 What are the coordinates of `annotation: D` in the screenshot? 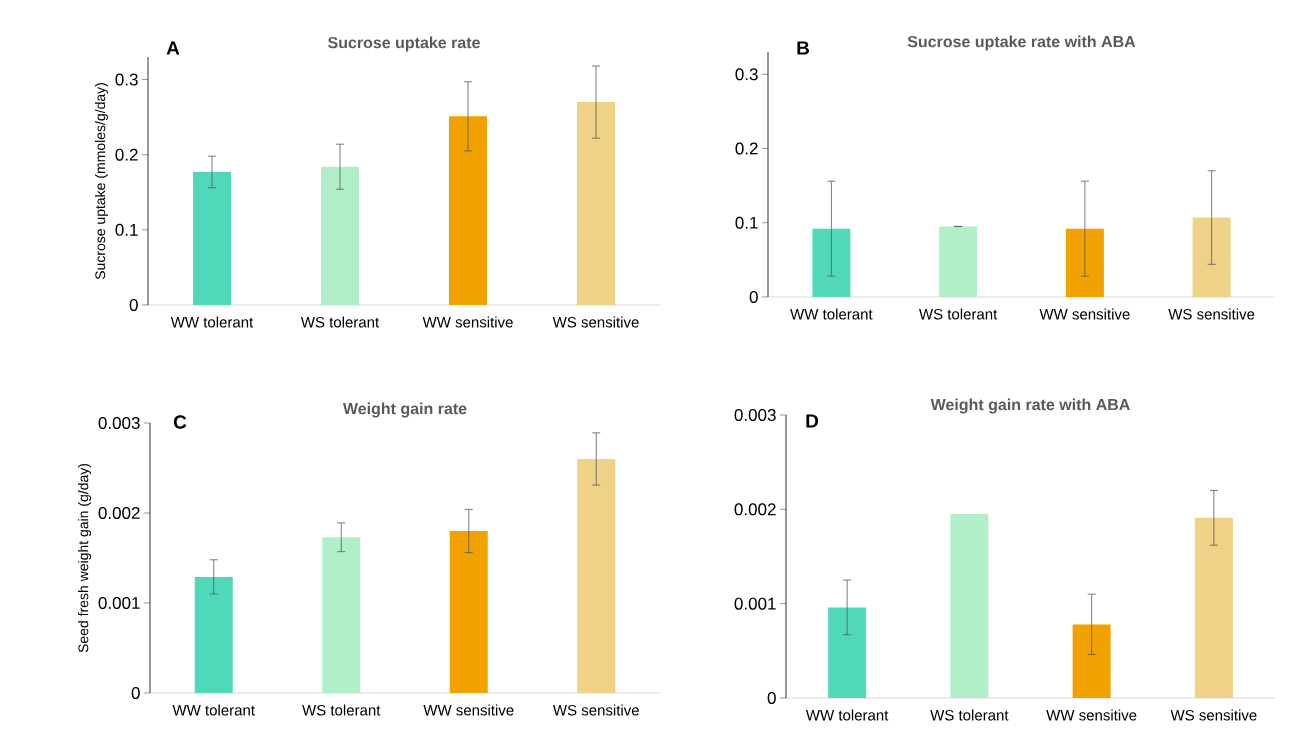 It's located at (812, 421).